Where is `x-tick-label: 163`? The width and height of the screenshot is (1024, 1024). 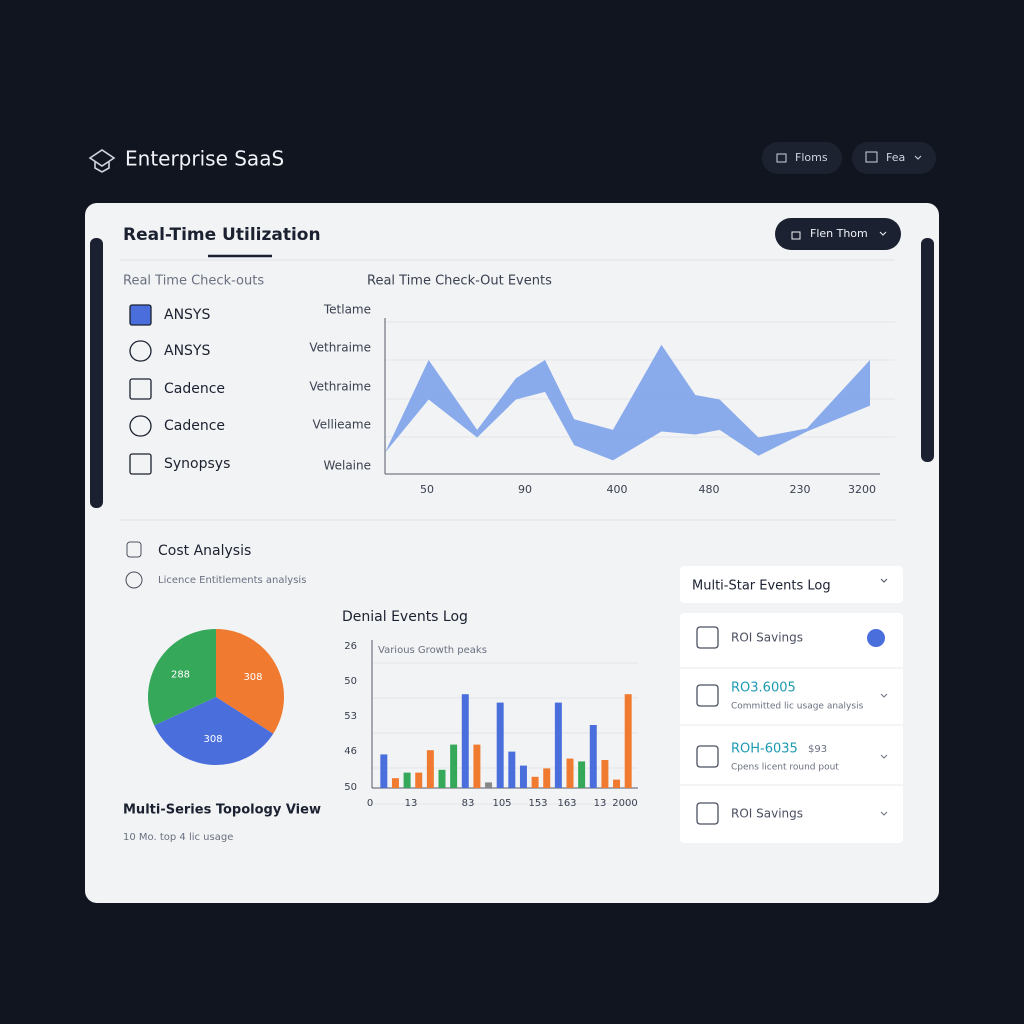 x-tick-label: 163 is located at coordinates (566, 803).